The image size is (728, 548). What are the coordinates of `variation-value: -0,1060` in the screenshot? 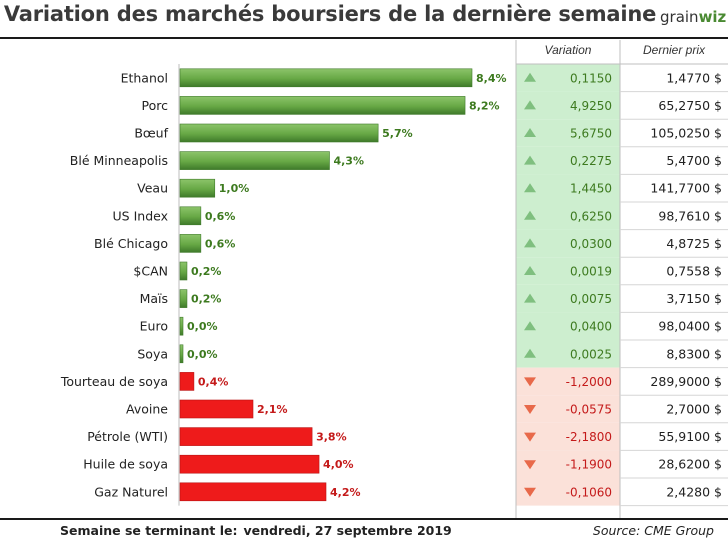 It's located at (589, 492).